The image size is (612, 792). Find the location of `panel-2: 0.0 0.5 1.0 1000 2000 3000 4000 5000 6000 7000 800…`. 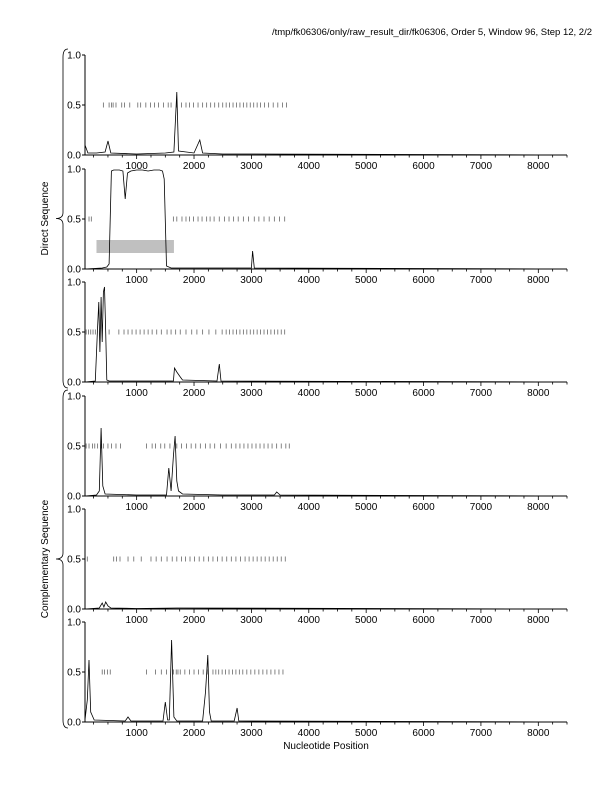

panel-2: 0.0 0.5 1.0 1000 2000 3000 4000 5000 6000 7000 800… is located at coordinates (317, 225).